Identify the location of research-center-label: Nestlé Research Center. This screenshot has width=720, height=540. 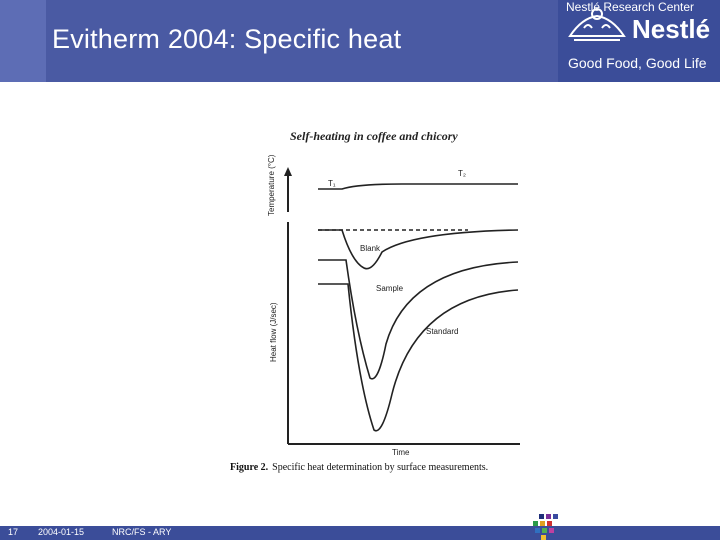
(630, 7).